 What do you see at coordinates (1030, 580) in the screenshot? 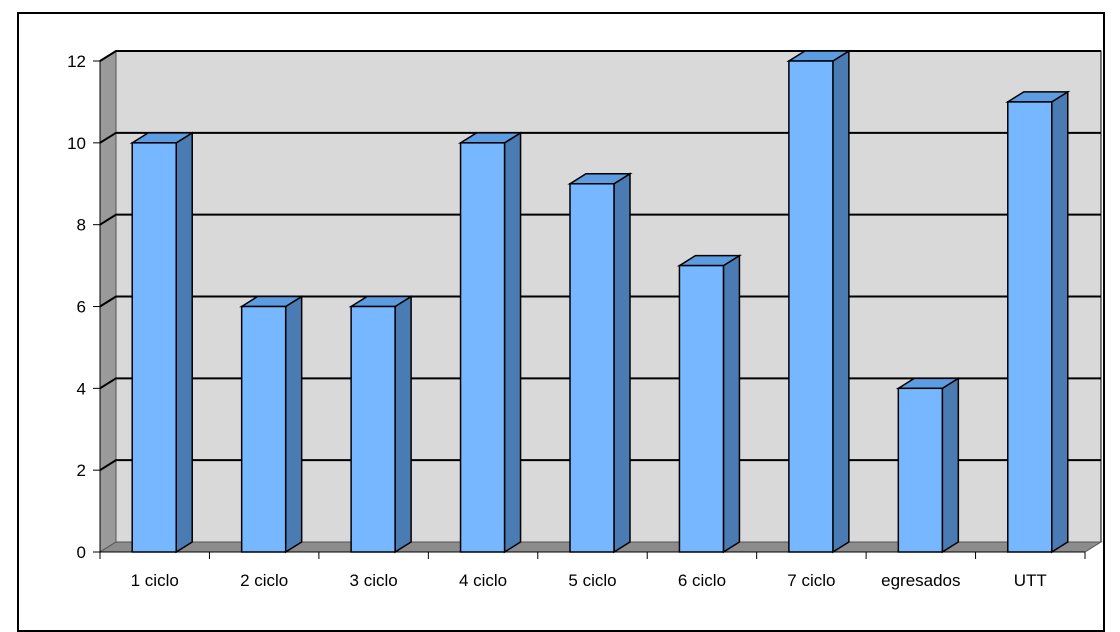
I see `x-tick-label: UTT` at bounding box center [1030, 580].